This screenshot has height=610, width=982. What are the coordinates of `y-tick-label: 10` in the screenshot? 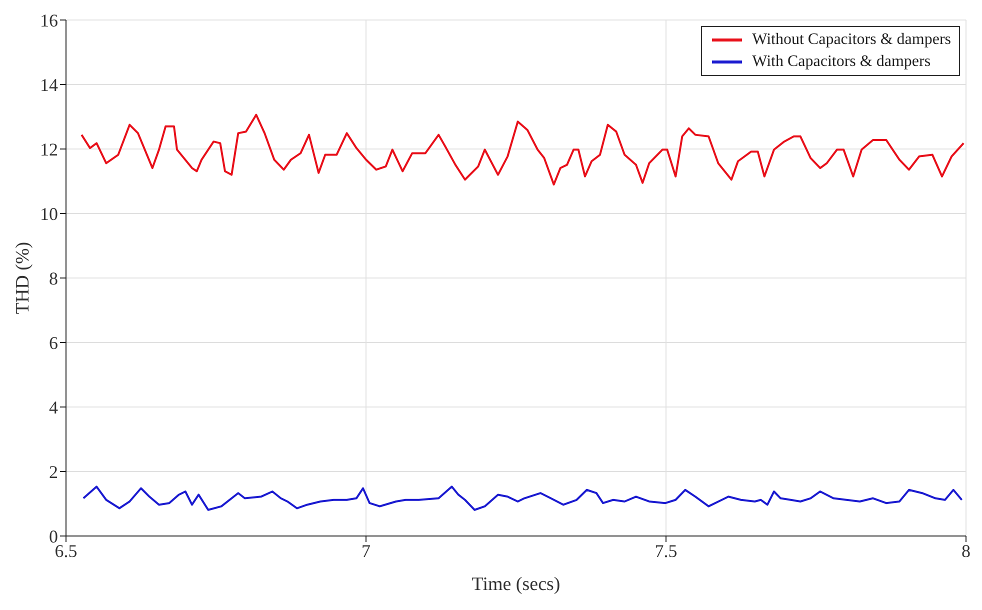 It's located at (49, 214).